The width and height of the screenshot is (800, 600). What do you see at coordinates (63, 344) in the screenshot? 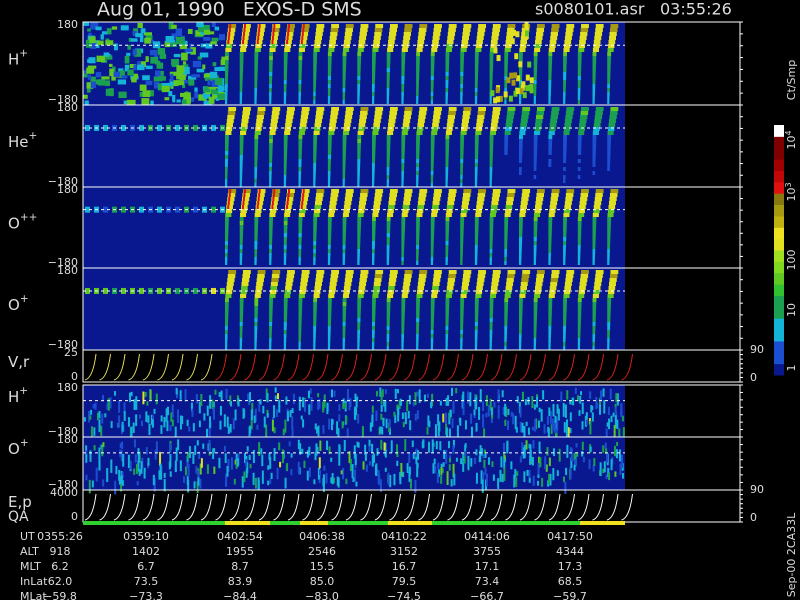
I see `y-tick-label: −180` at bounding box center [63, 344].